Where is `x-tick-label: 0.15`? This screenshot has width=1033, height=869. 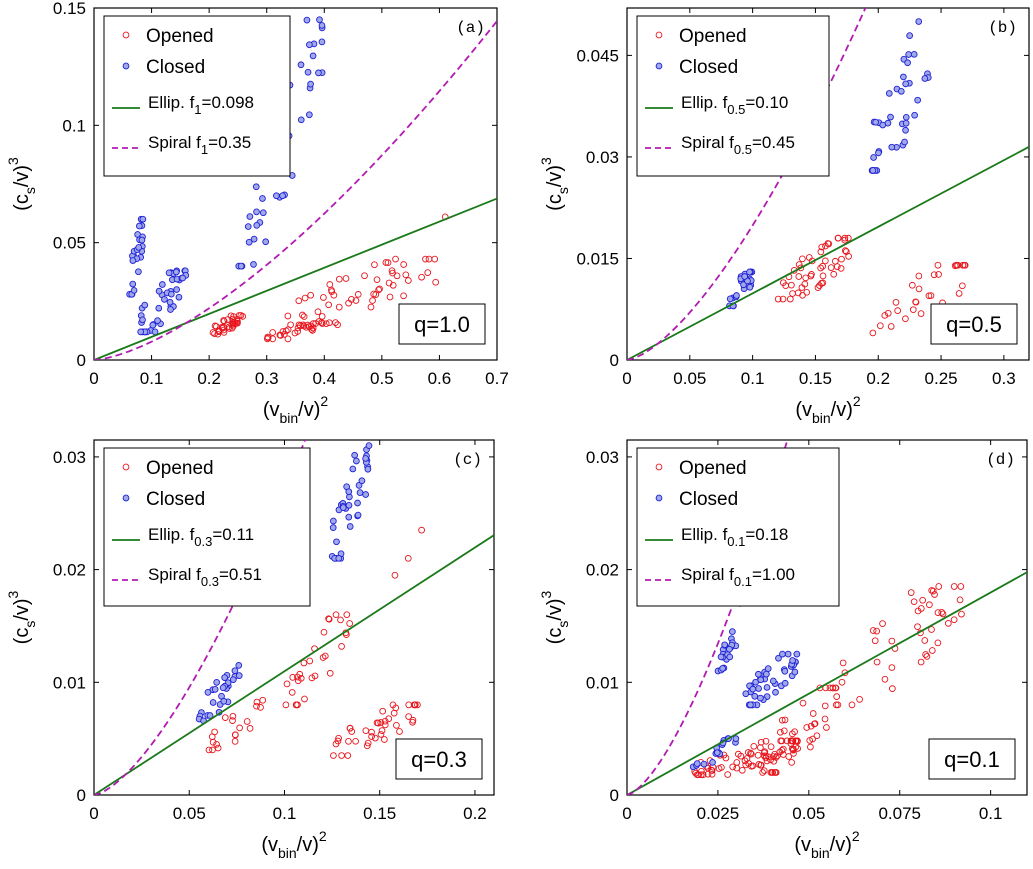
x-tick-label: 0.15 is located at coordinates (379, 813).